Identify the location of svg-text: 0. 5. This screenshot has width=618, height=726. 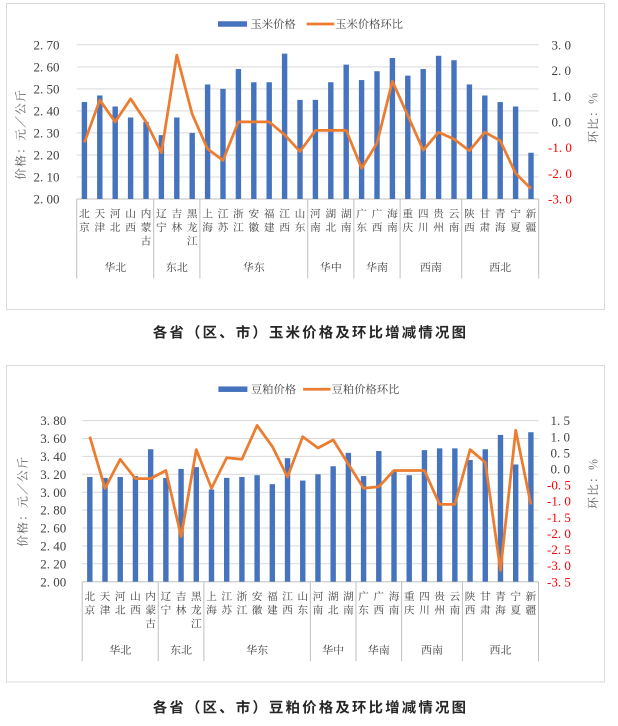
(561, 452).